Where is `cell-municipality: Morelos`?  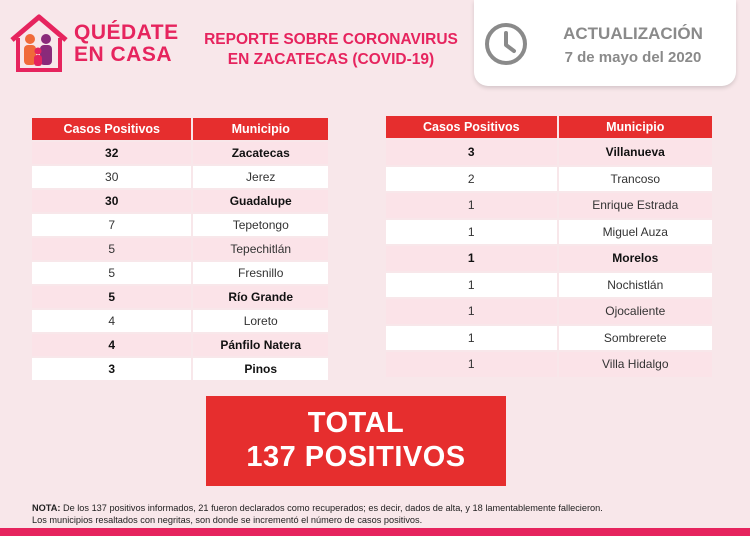 cell-municipality: Morelos is located at coordinates (634, 258).